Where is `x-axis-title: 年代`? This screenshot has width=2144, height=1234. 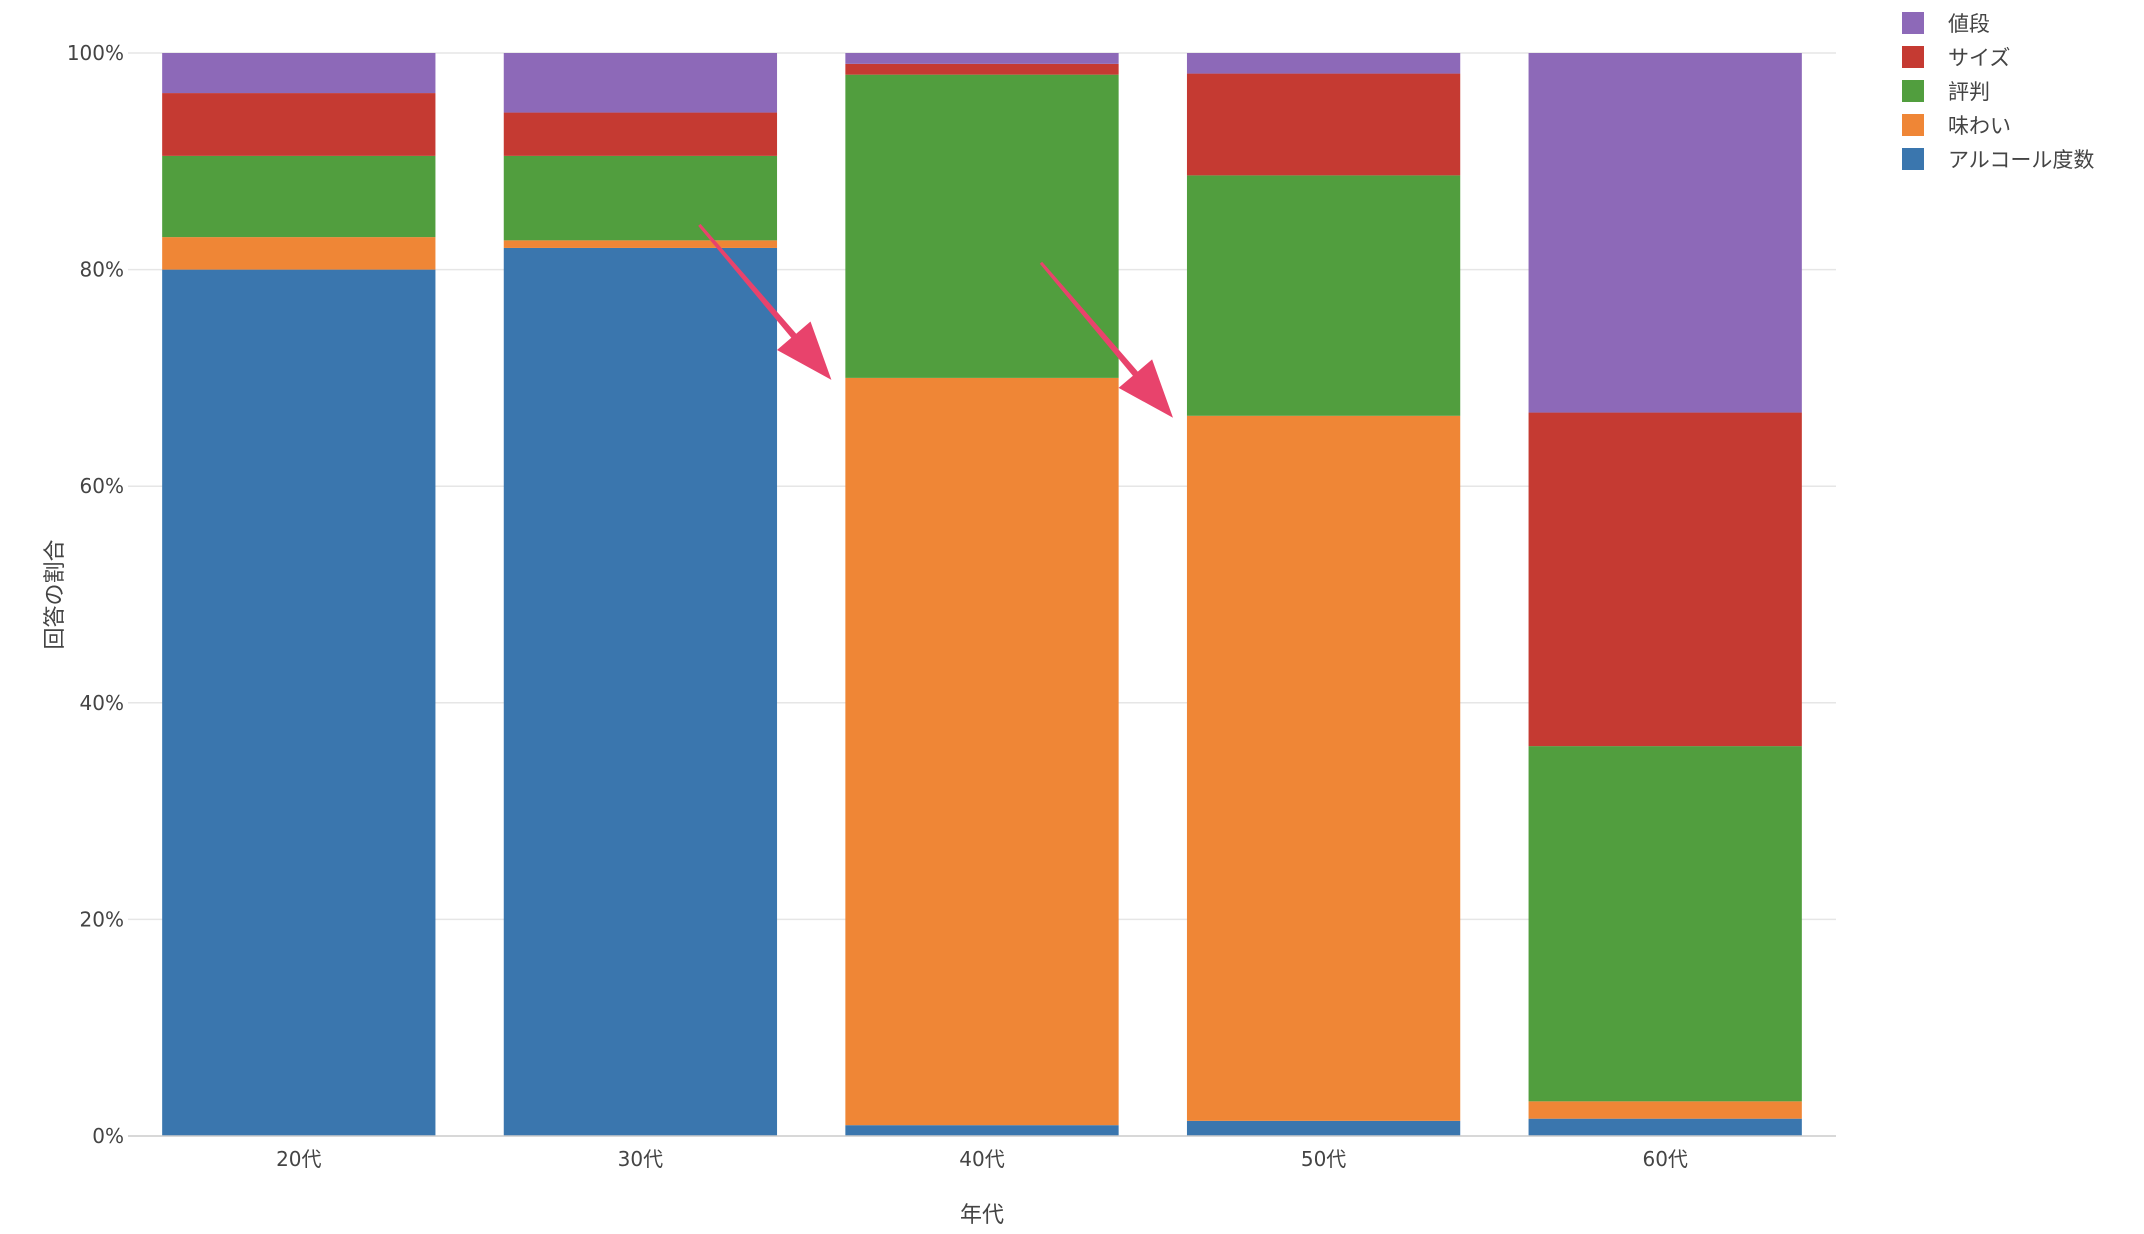
x-axis-title: 年代 is located at coordinates (982, 1215).